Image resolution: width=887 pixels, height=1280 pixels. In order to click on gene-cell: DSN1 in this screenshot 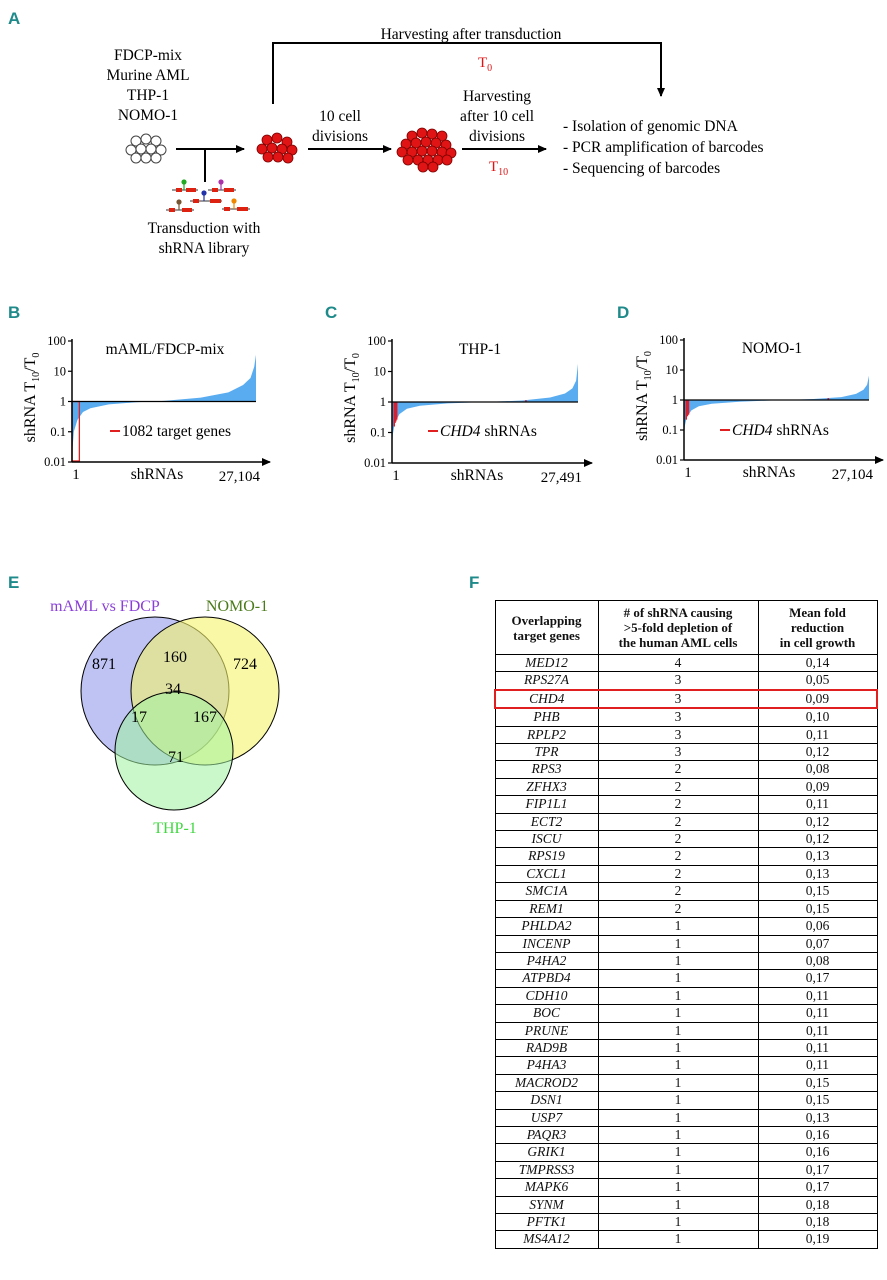, I will do `click(546, 1100)`.